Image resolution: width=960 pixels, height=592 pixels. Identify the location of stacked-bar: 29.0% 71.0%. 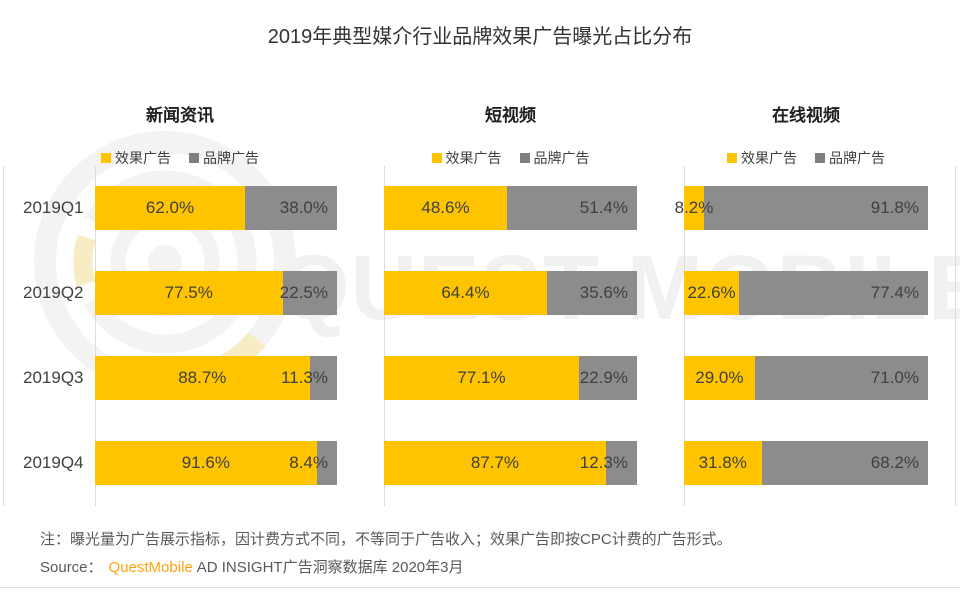
(806, 378).